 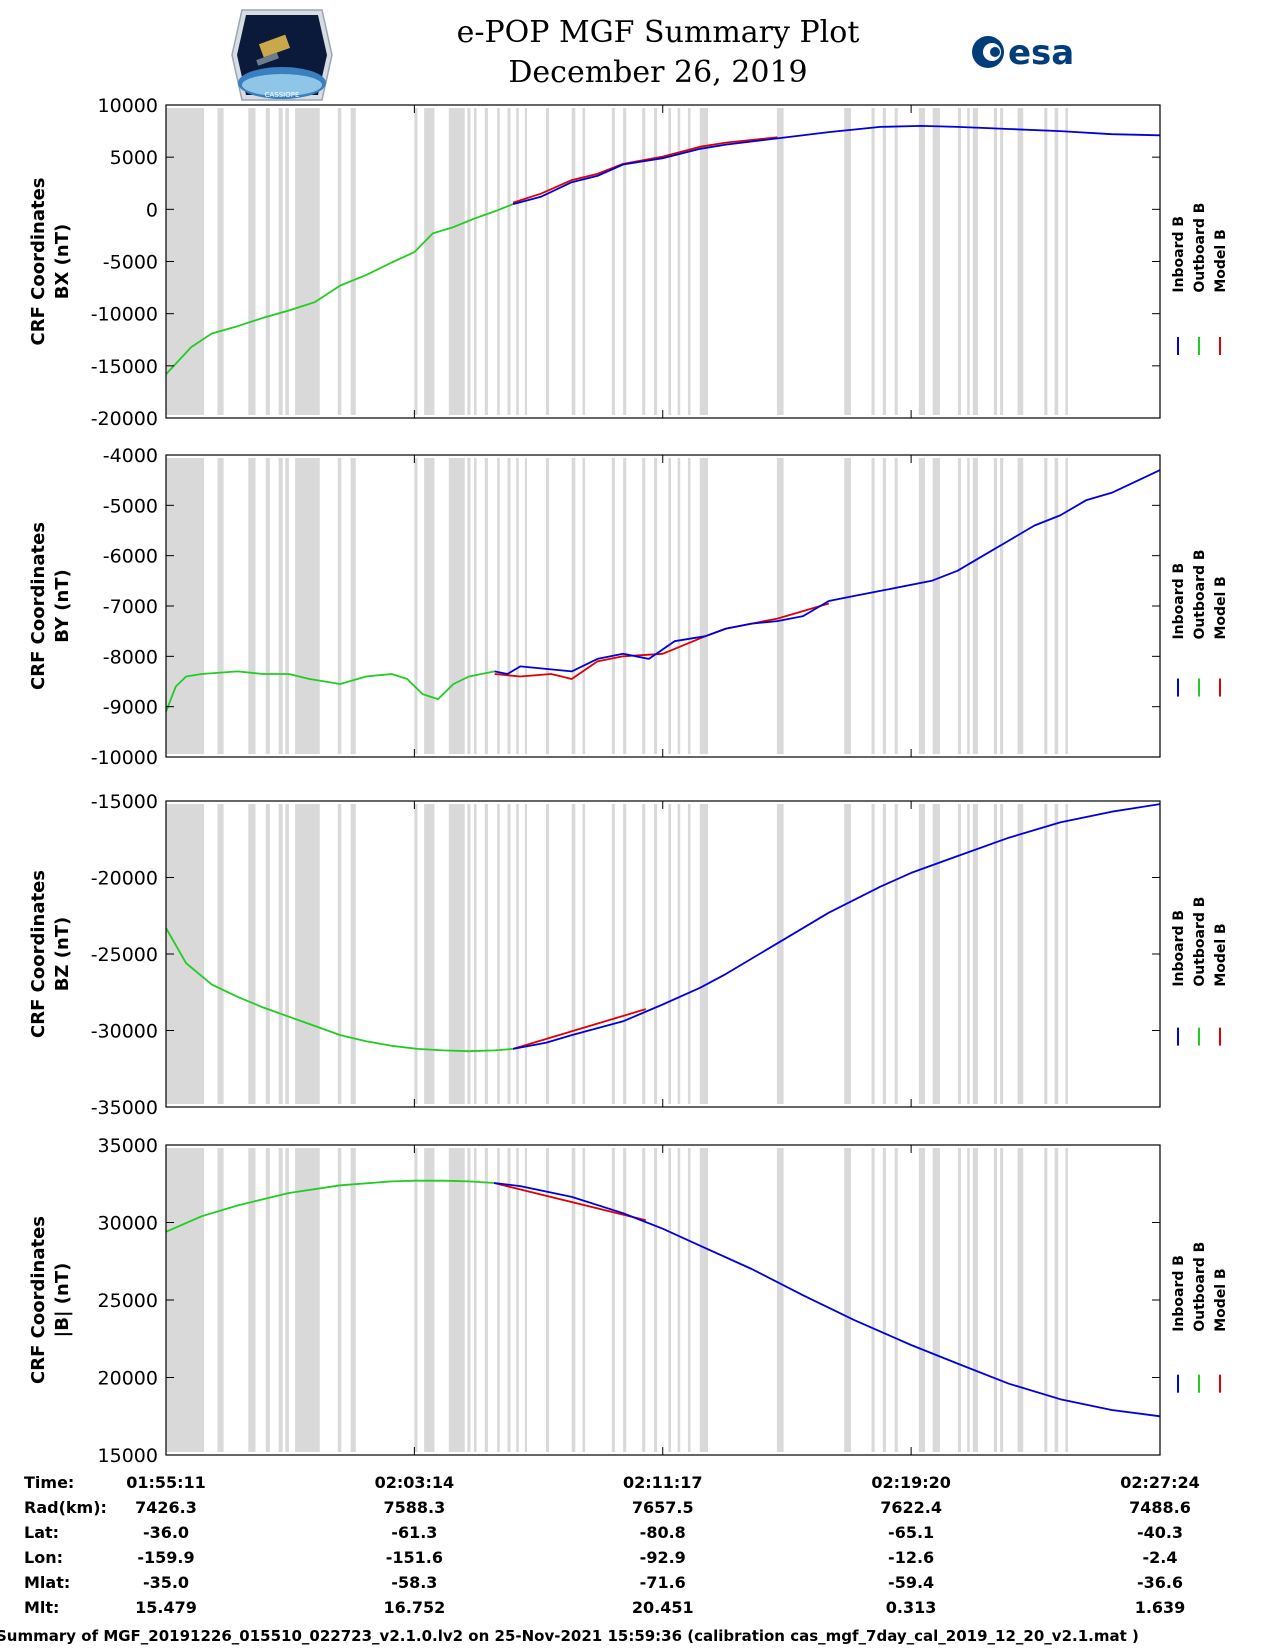 What do you see at coordinates (41, 1607) in the screenshot?
I see `row-label-mlt: Mlt:` at bounding box center [41, 1607].